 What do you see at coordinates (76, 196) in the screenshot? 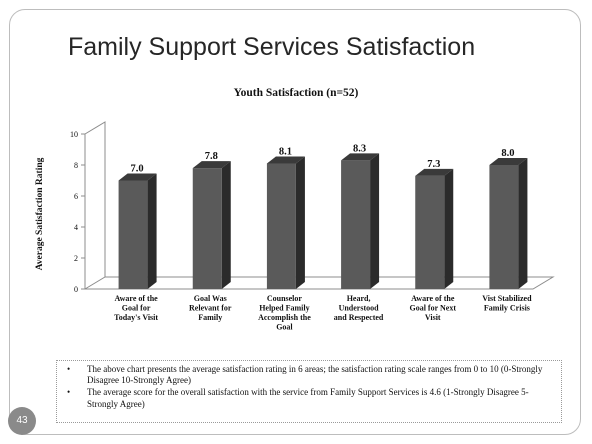
I see `y-tick-label: 6` at bounding box center [76, 196].